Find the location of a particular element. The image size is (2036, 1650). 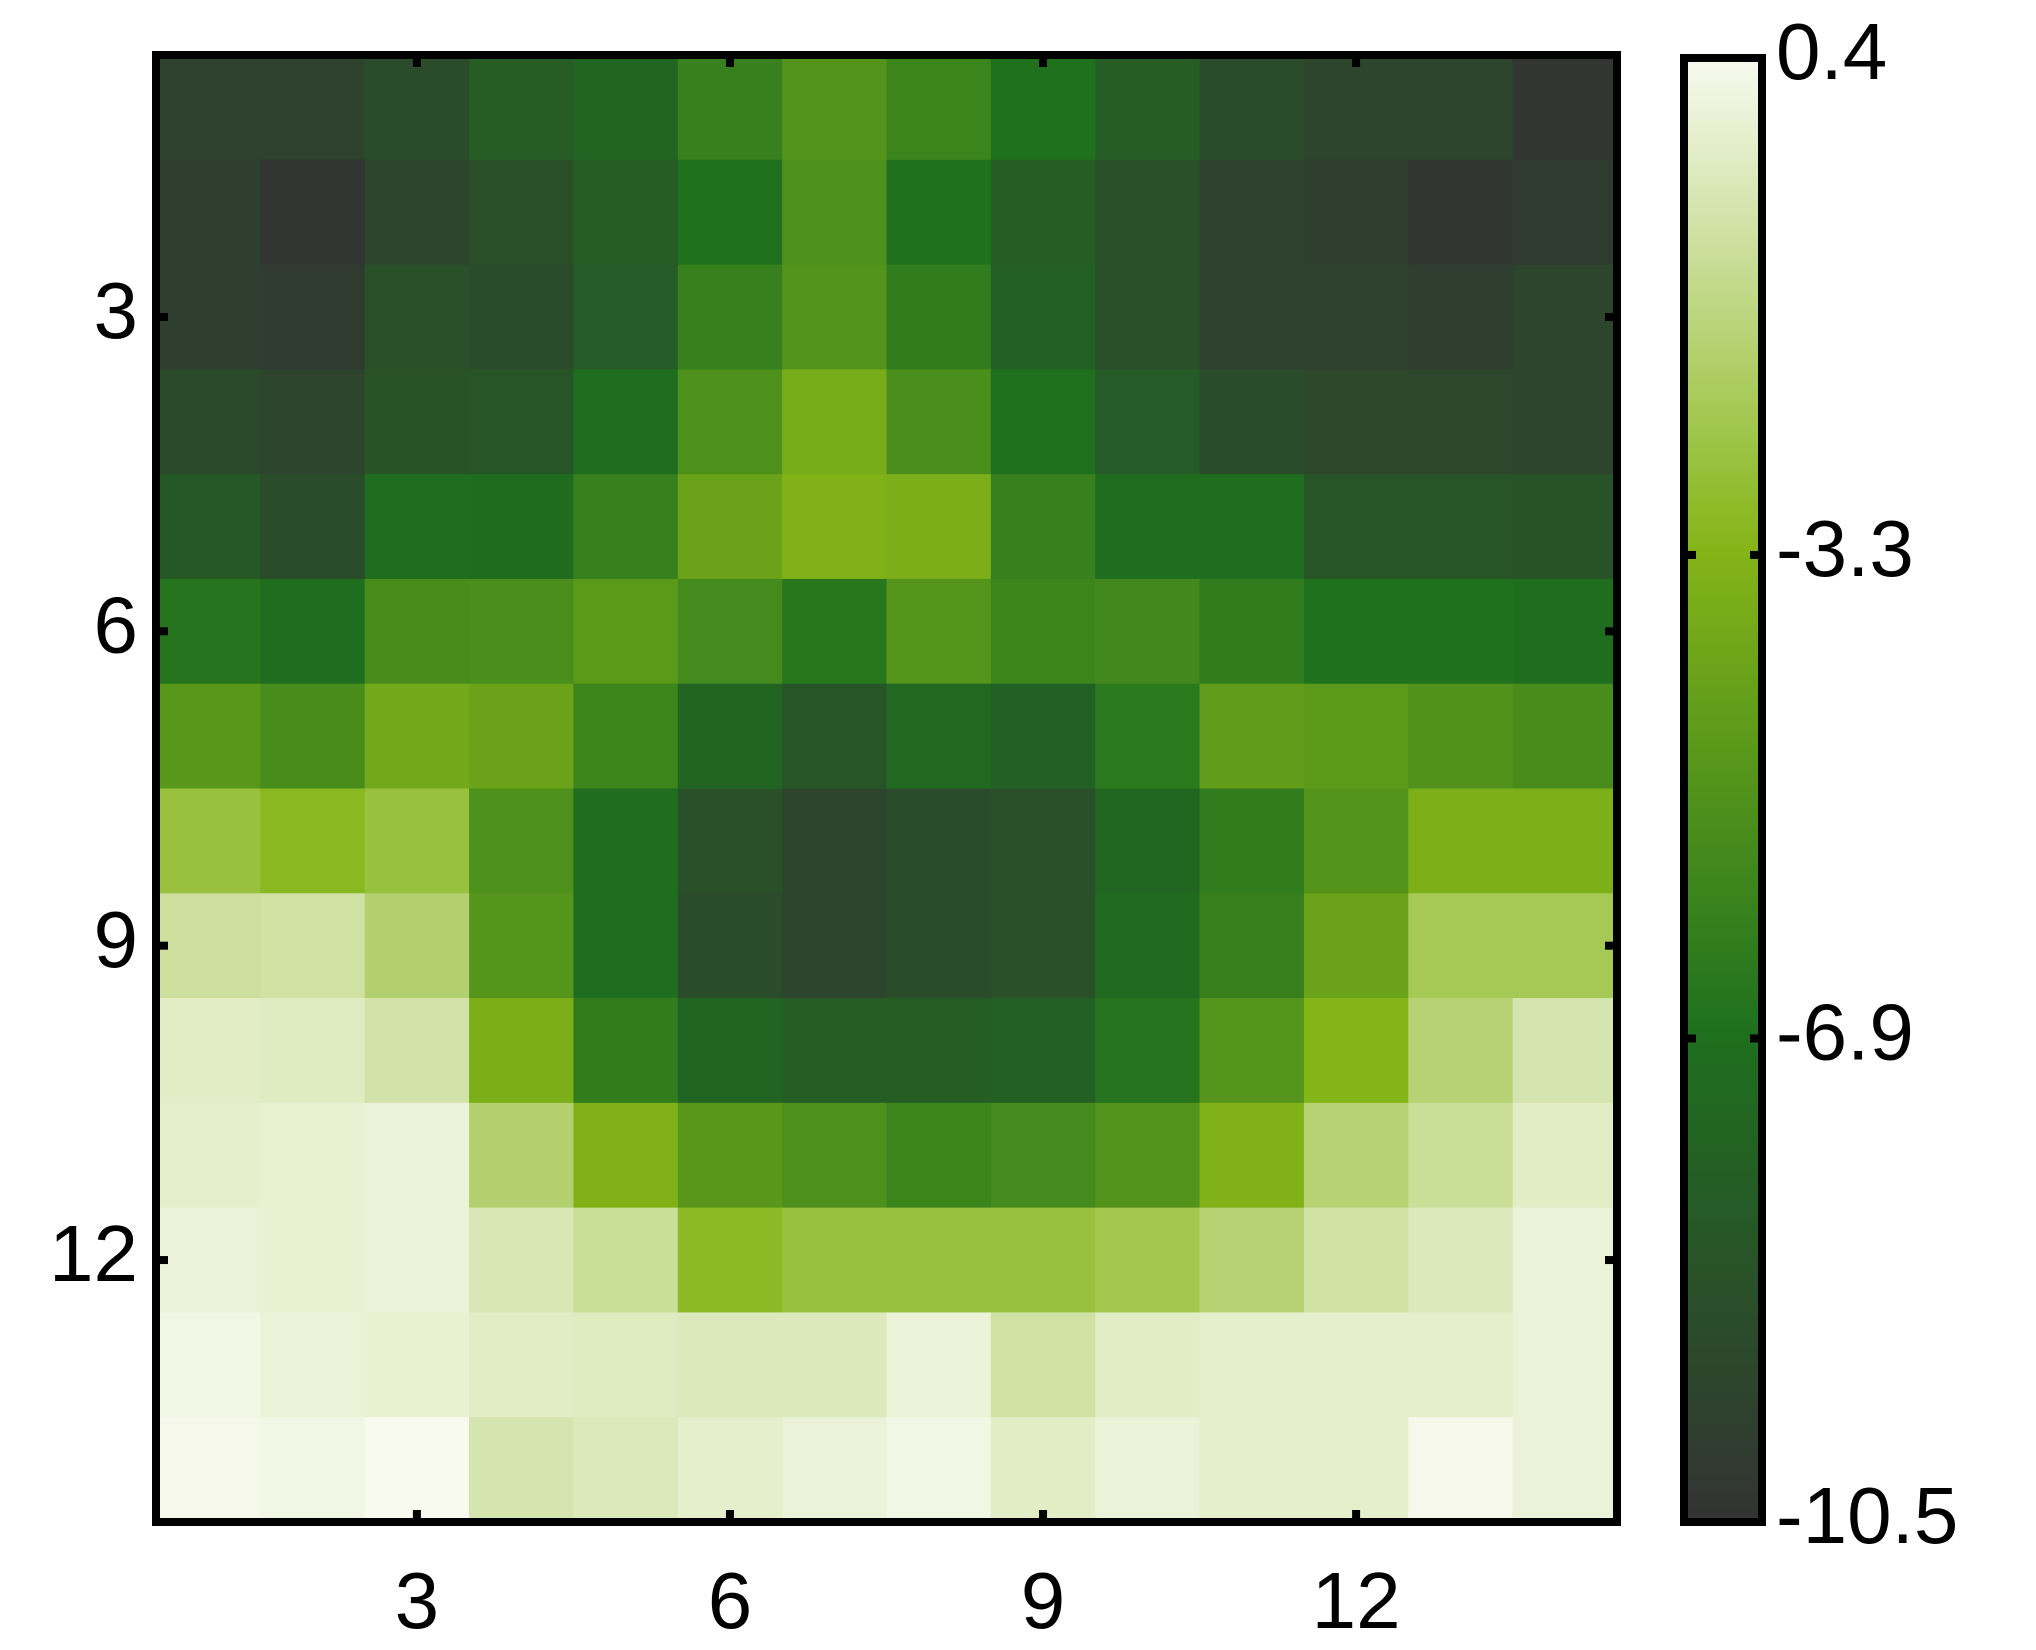

colorbar is located at coordinates (1723, 790).